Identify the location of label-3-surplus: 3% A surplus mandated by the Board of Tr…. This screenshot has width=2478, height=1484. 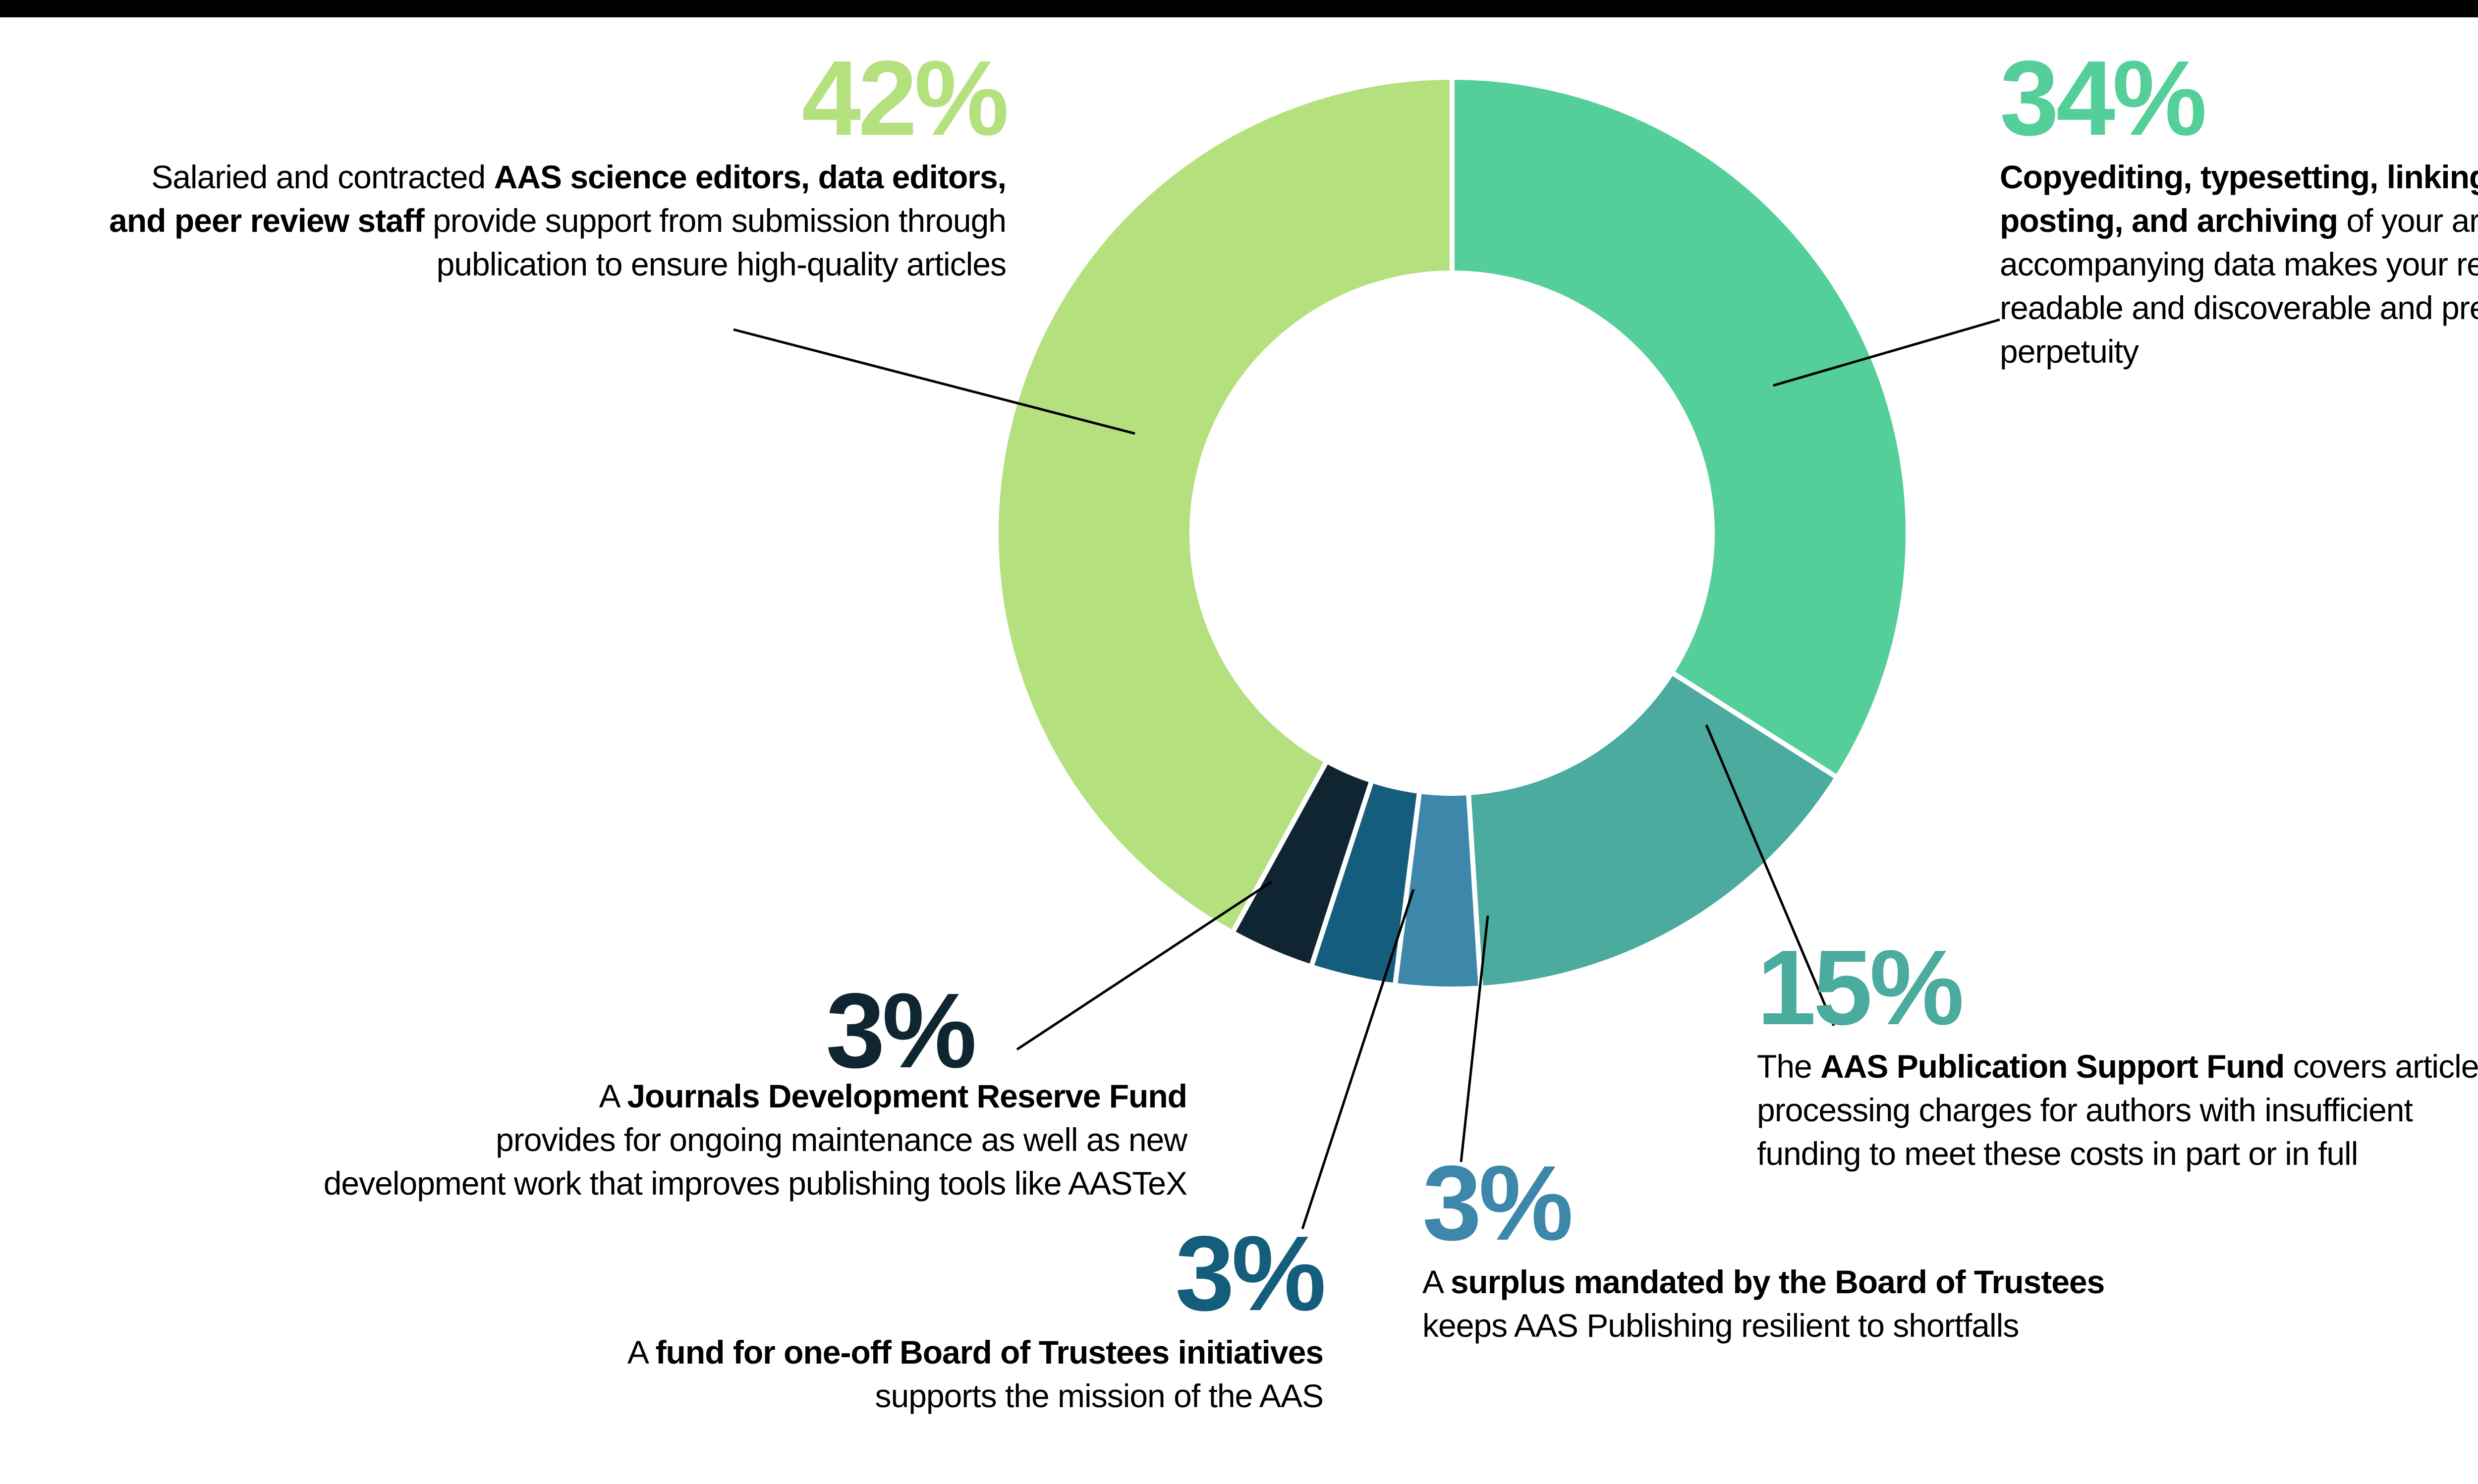
(1764, 1245).